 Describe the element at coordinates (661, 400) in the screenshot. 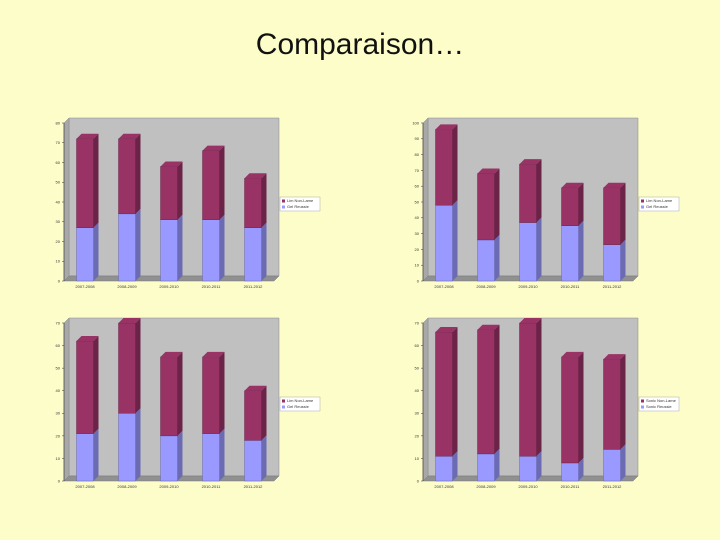

I see `legend-label: Sonic Non-Lame` at that location.